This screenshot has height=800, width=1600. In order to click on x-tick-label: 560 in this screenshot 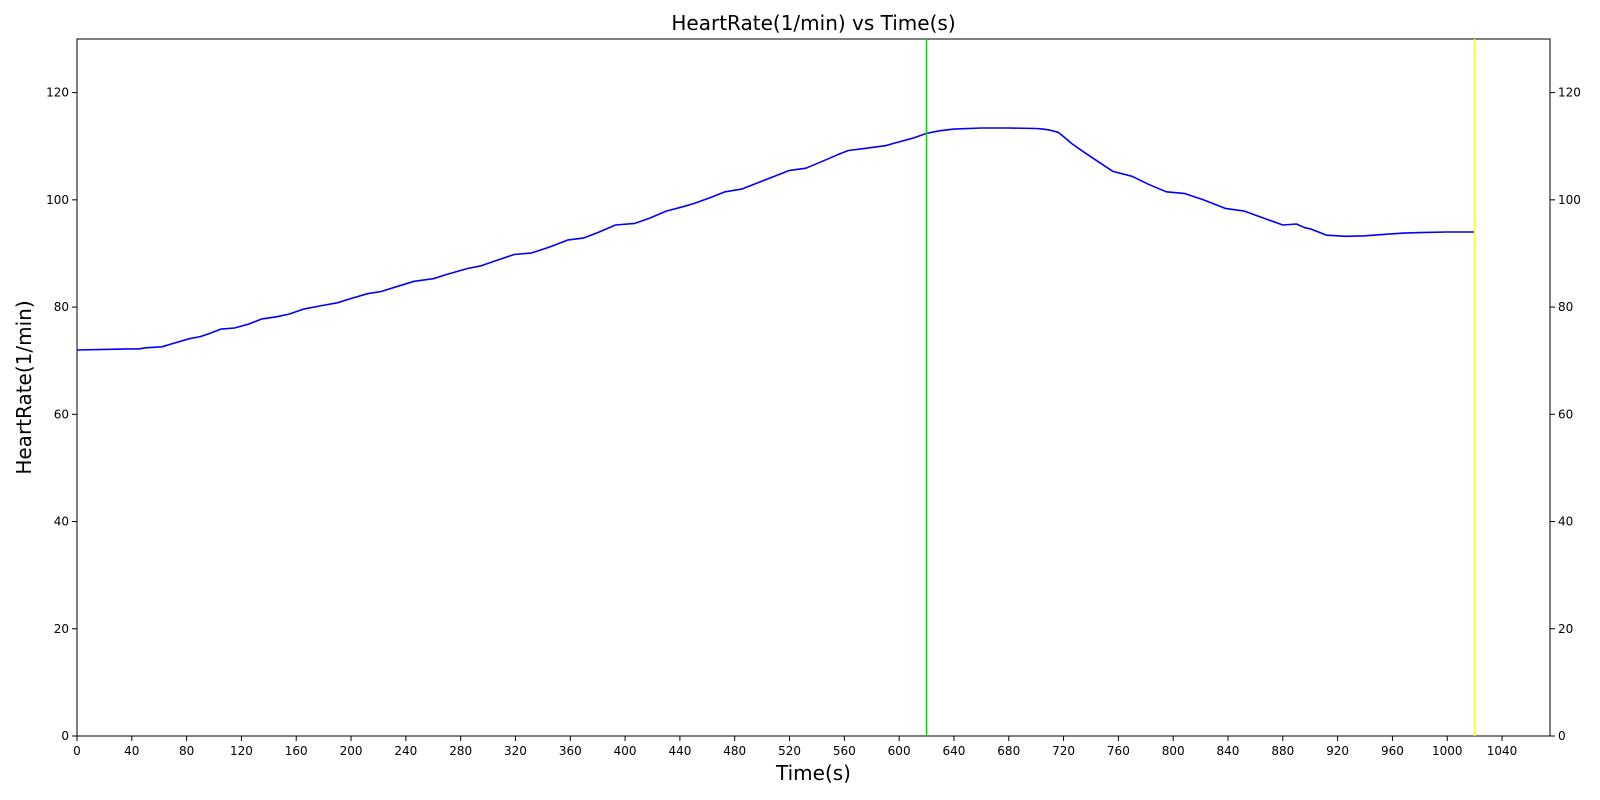, I will do `click(844, 751)`.